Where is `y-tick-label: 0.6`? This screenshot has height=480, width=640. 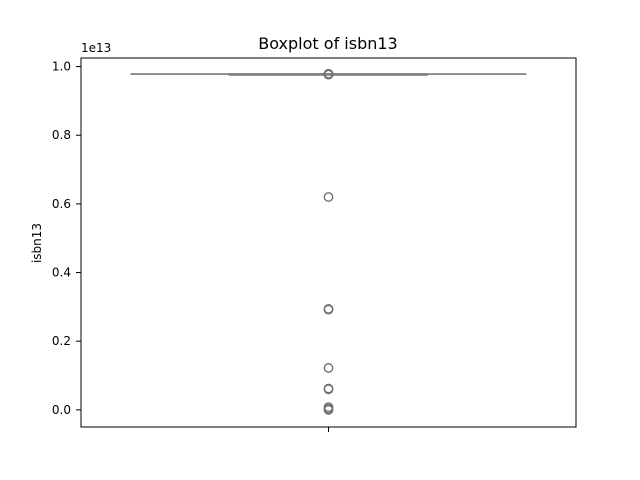 y-tick-label: 0.6 is located at coordinates (61, 204).